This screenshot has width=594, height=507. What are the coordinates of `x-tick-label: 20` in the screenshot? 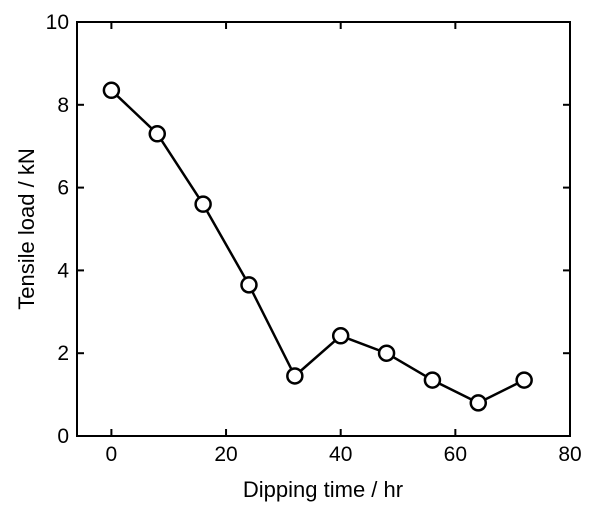 It's located at (225, 454).